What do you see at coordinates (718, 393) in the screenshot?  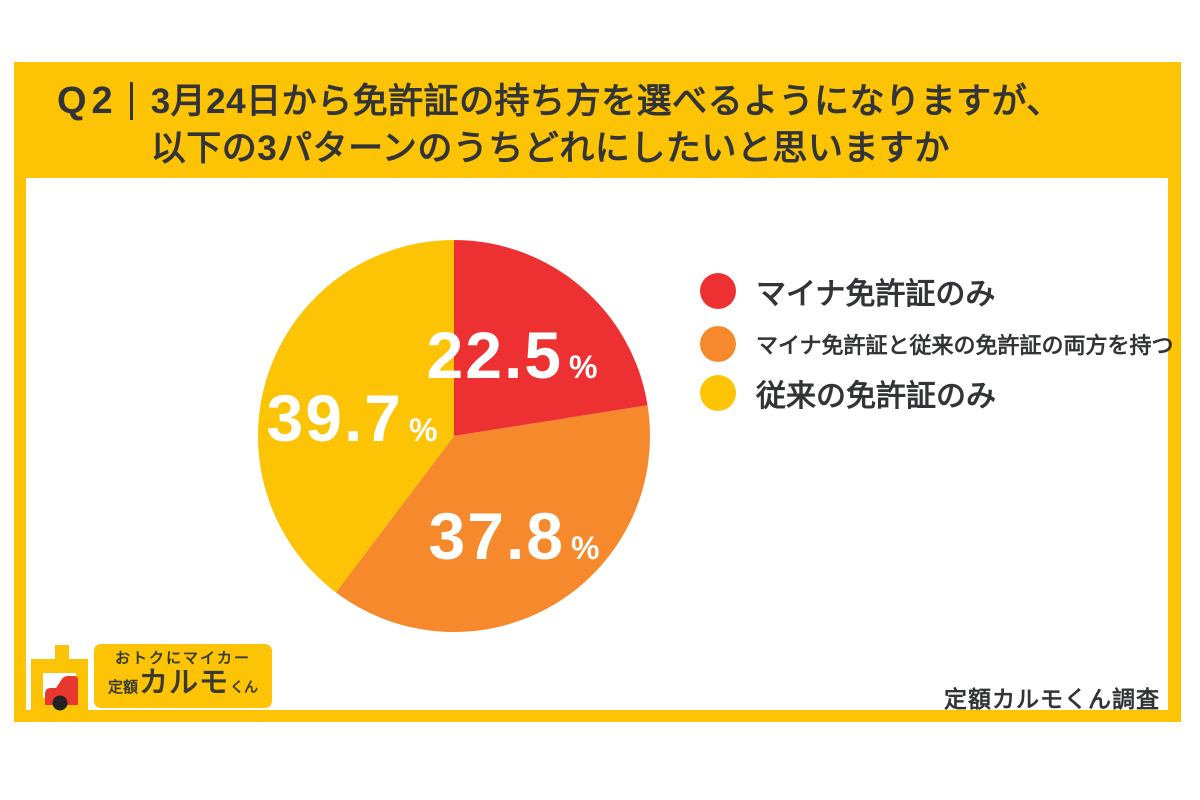 I see `legend-dot-yellow` at bounding box center [718, 393].